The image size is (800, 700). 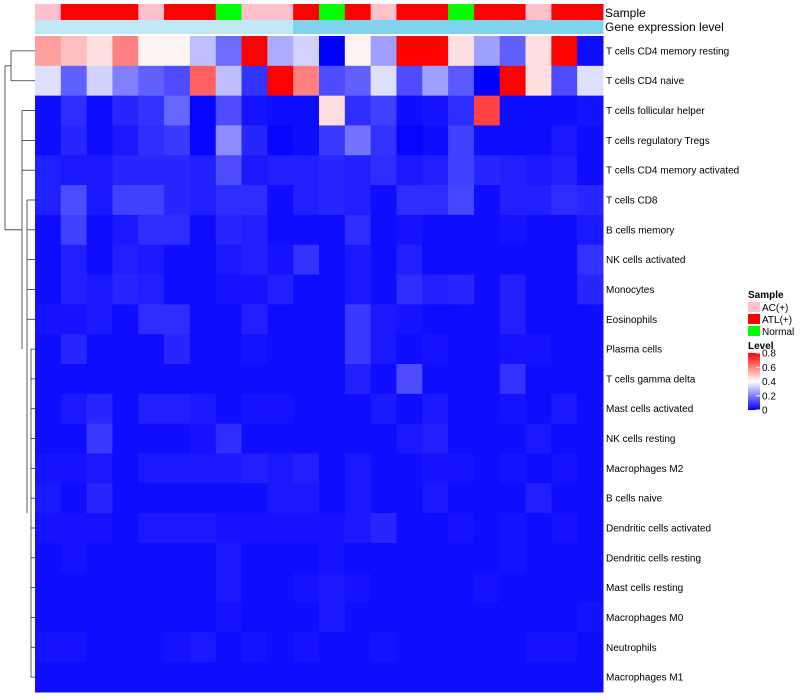 I want to click on row-label: B cells naive, so click(x=634, y=499).